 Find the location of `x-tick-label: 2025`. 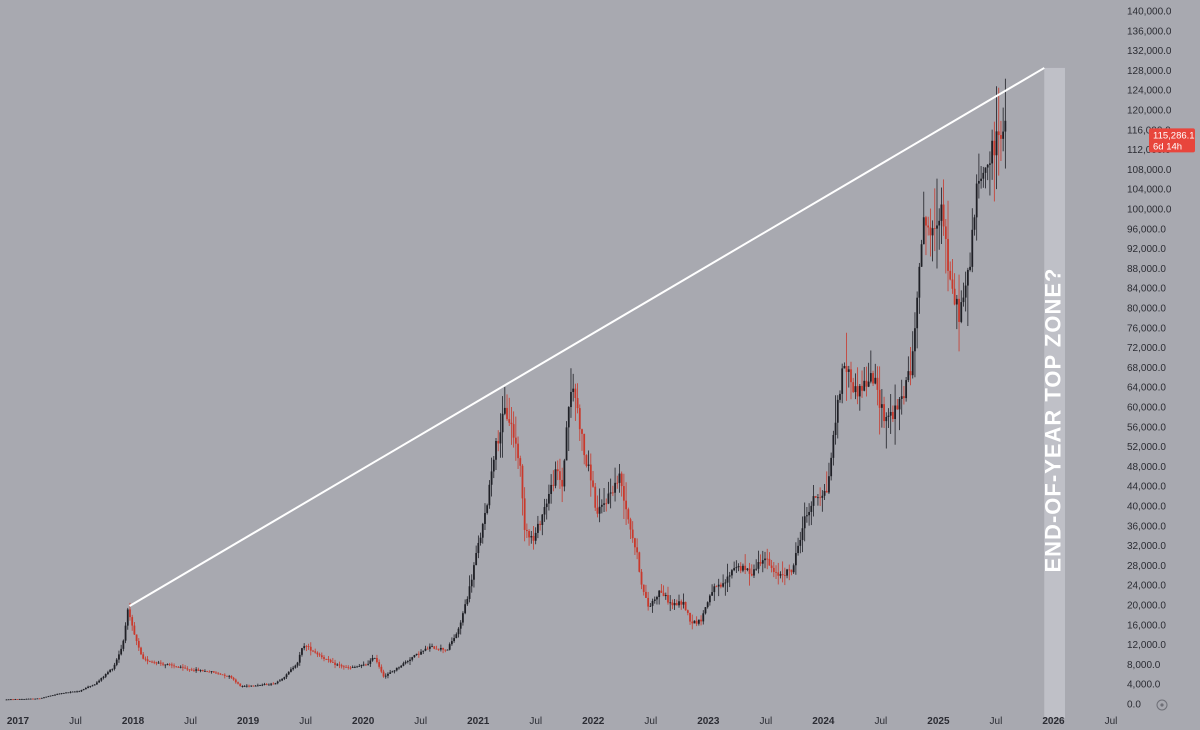

x-tick-label: 2025 is located at coordinates (938, 721).